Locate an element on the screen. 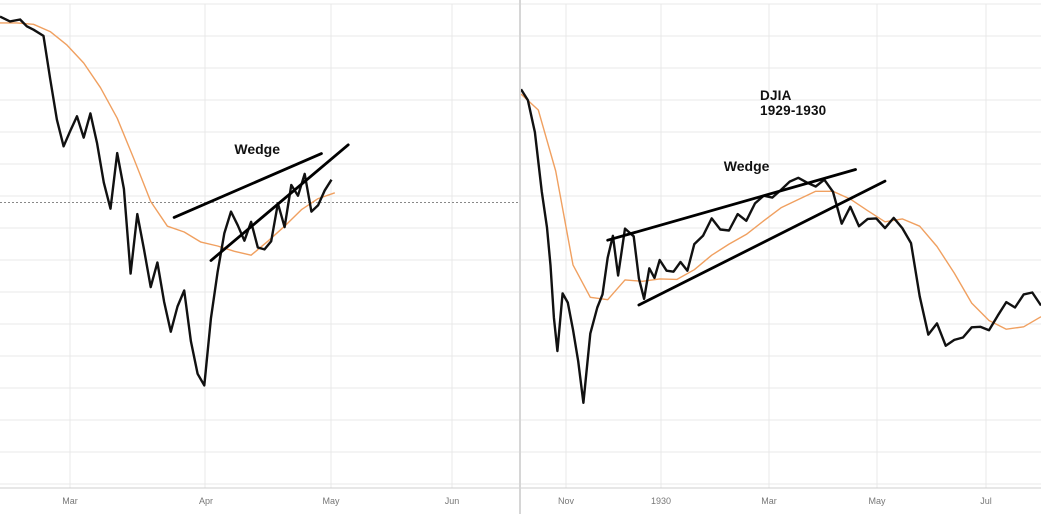 This screenshot has width=1041, height=514. right-x-tick-label: 1930 is located at coordinates (661, 501).